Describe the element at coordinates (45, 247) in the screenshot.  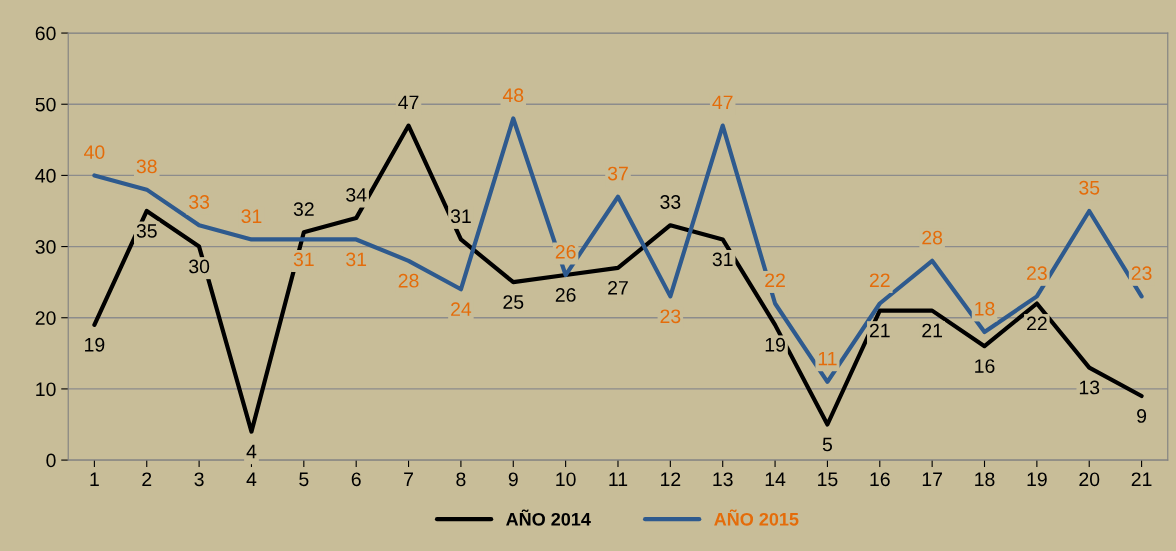
I see `y-tick-label: 30` at that location.